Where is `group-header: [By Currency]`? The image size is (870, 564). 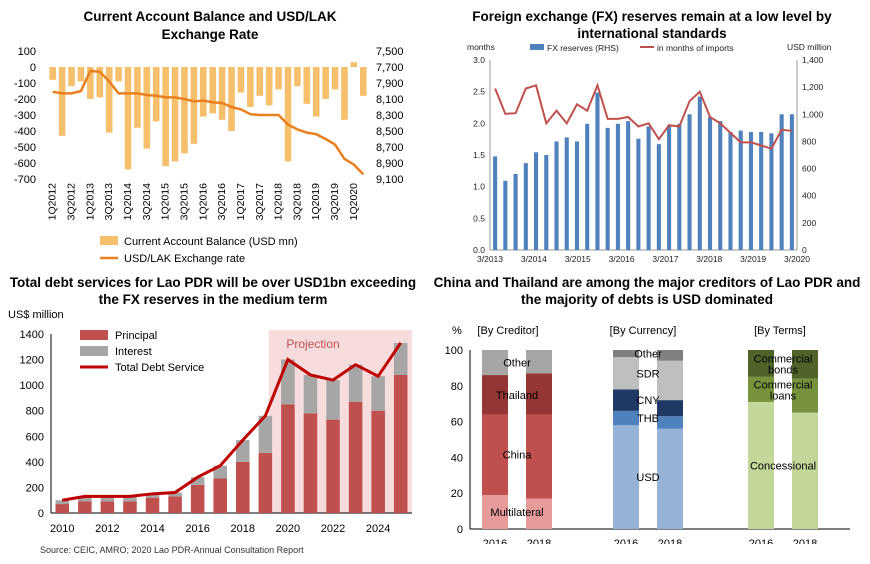 group-header: [By Currency] is located at coordinates (643, 331).